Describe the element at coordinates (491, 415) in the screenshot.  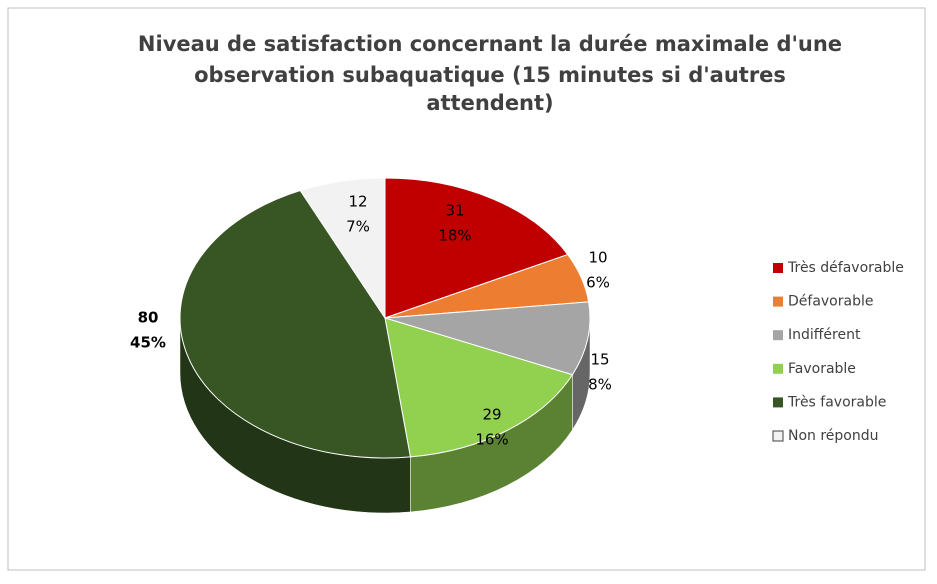
I see `data-label: 29` at that location.